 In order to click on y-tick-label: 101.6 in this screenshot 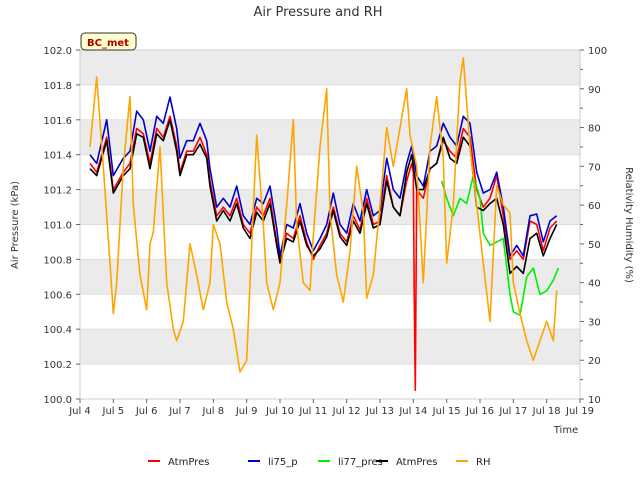, I will do `click(57, 121)`.